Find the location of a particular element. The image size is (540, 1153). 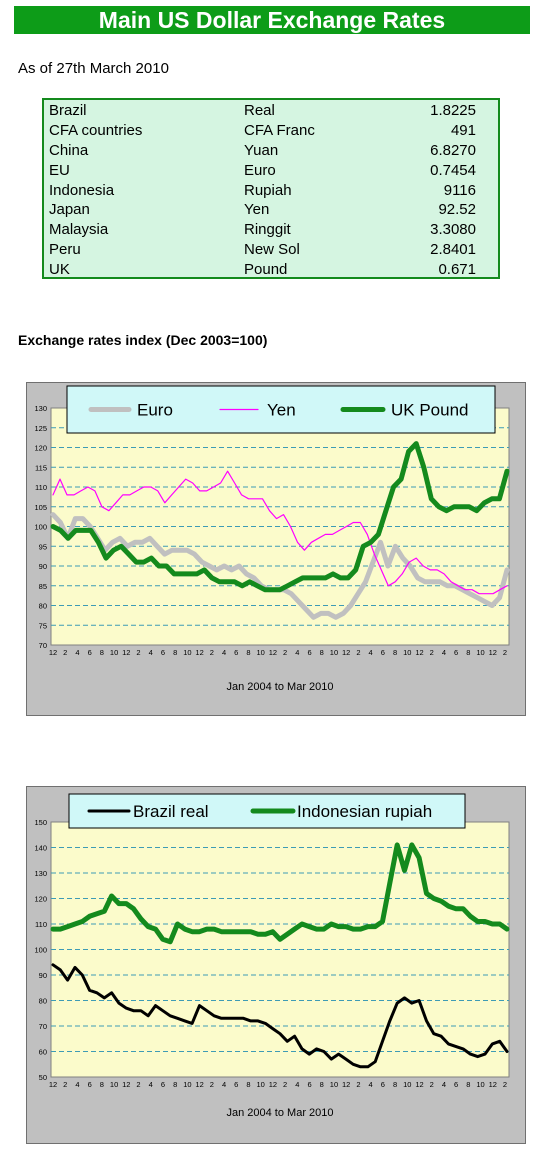

currency-cell: Pound is located at coordinates (266, 269).